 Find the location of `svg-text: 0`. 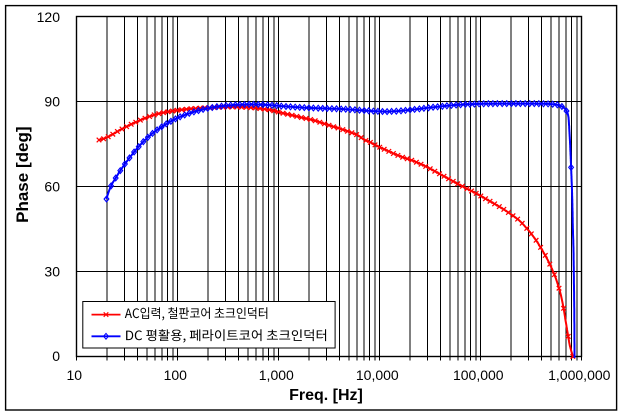

svg-text: 0 is located at coordinates (56, 356).